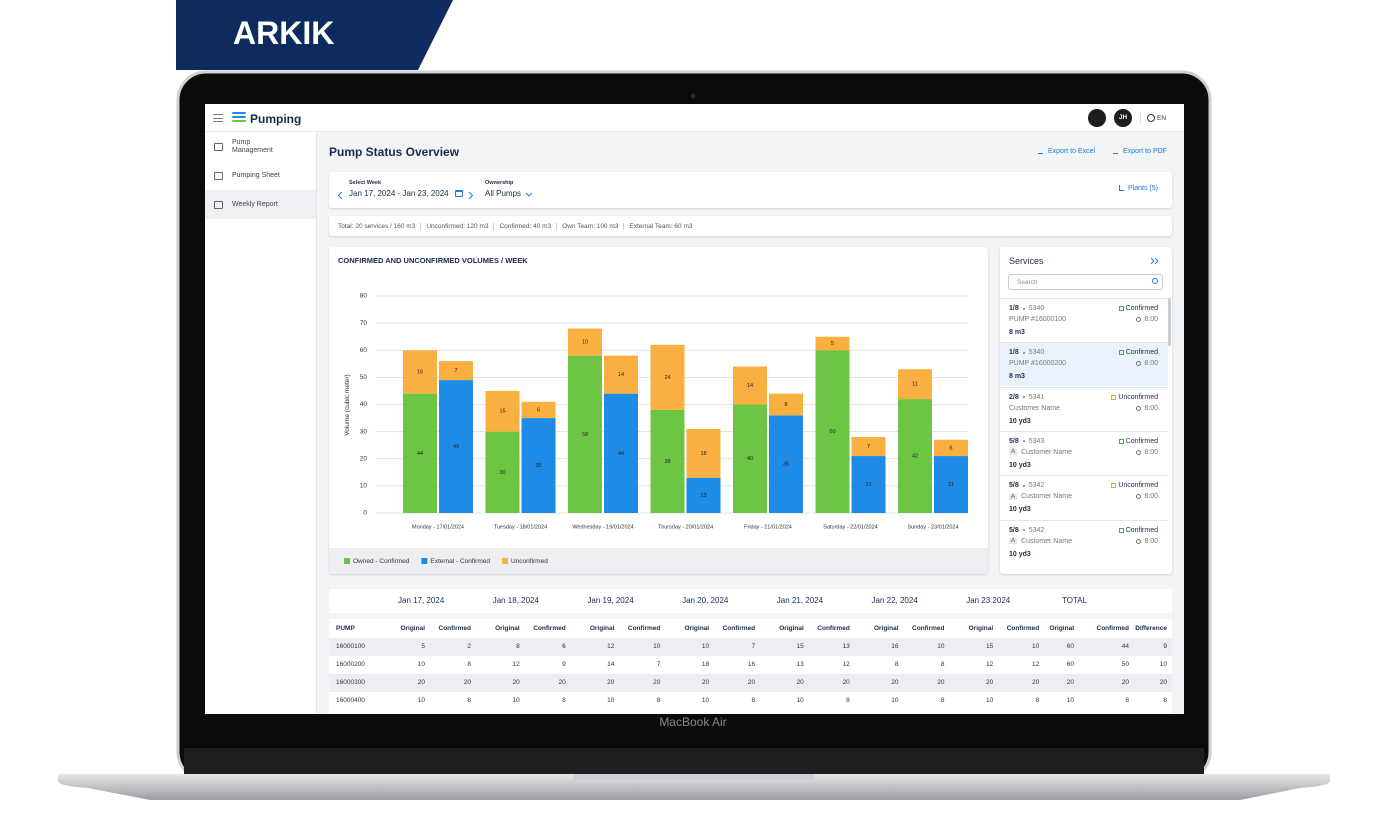 The height and width of the screenshot is (814, 1388). I want to click on globe-icon, so click(1151, 118).